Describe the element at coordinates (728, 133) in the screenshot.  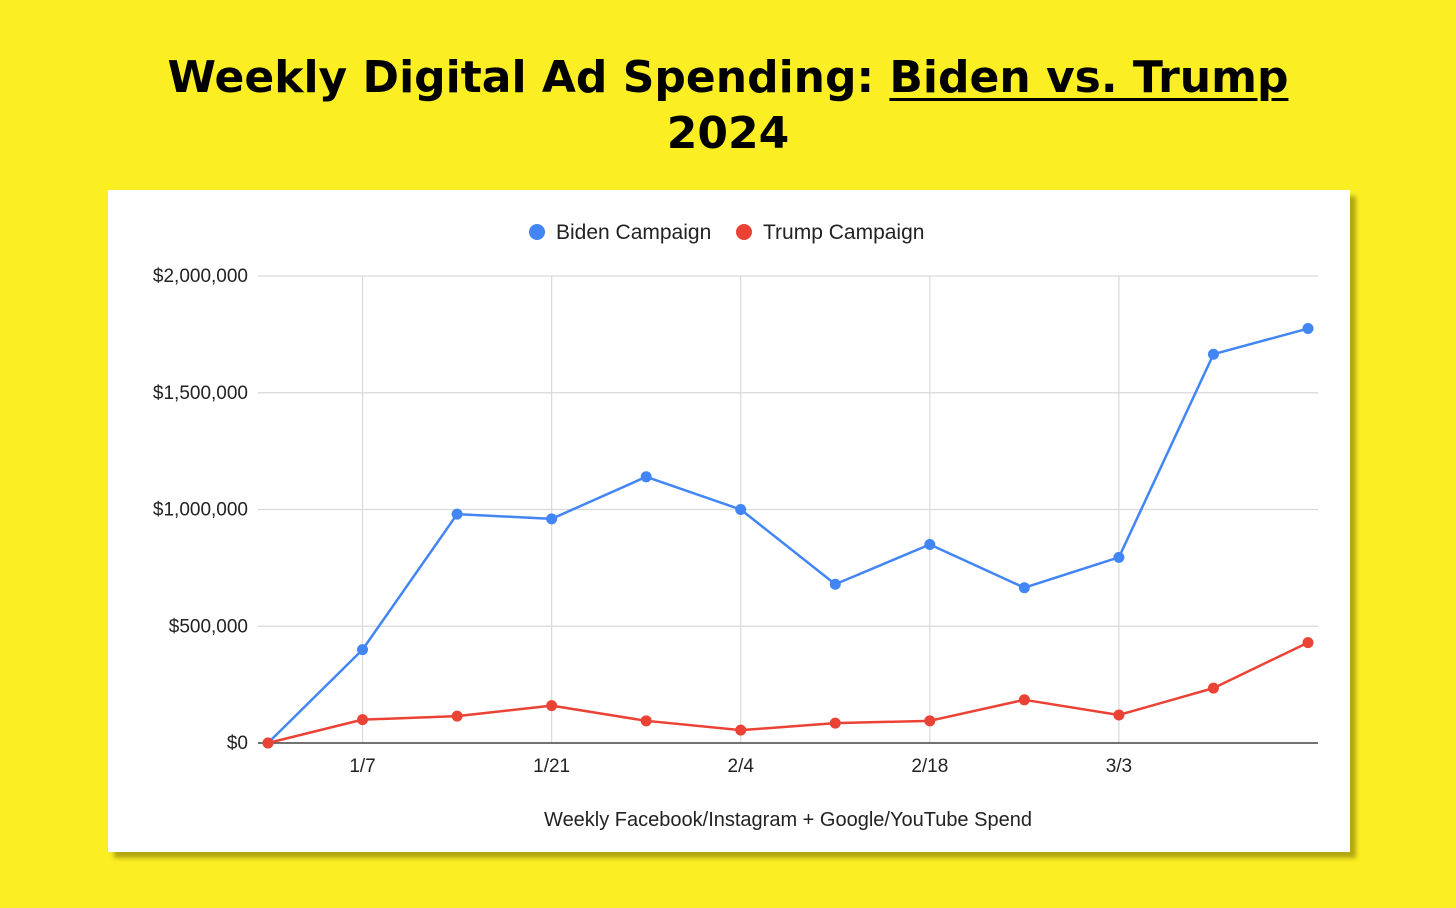
I see `title-part-3: 2024` at that location.